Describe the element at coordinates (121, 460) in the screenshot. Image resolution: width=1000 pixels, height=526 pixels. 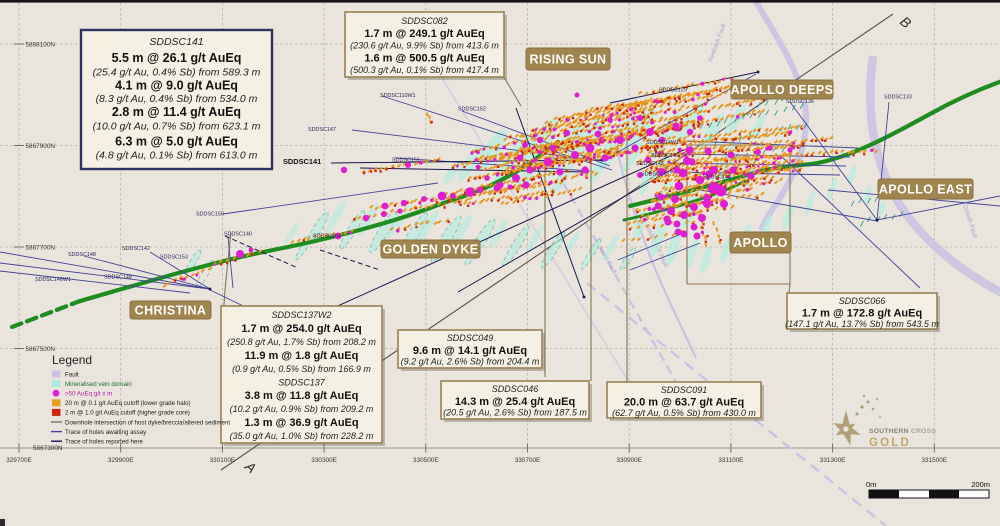
I see `svg-text: 329900E` at that location.